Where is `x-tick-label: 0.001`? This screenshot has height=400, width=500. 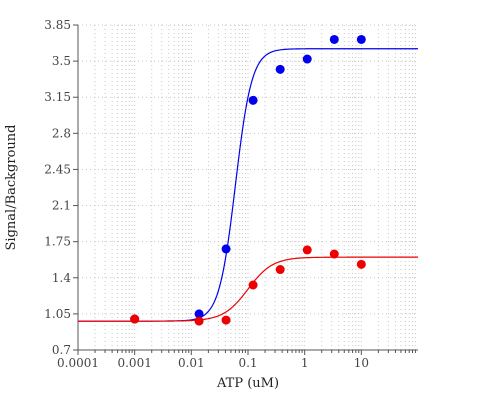 x-tick-label: 0.001 is located at coordinates (134, 363).